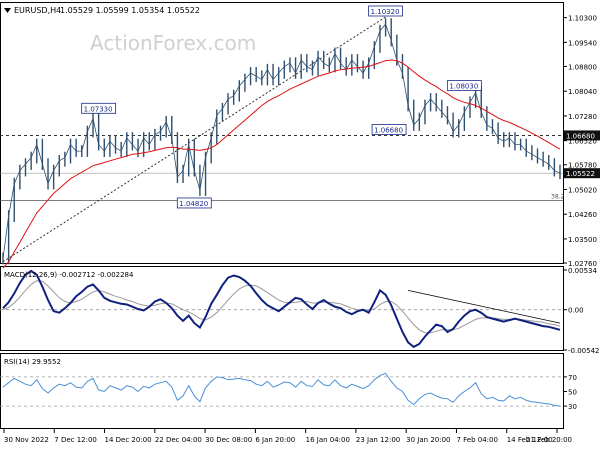  I want to click on symbol-label: EURUSD,H4, so click(37, 10).